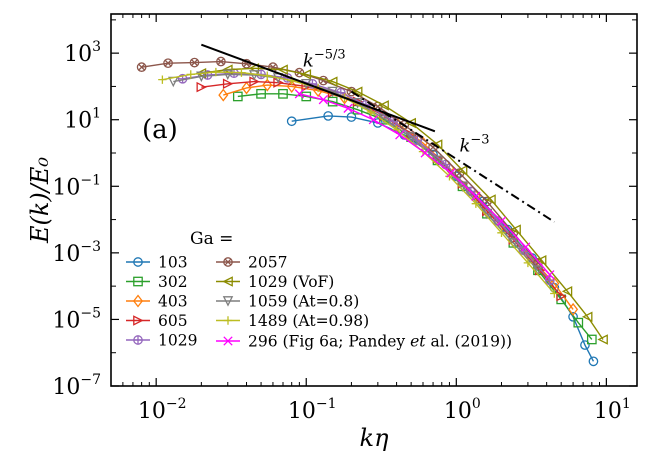 This screenshot has height=470, width=664. I want to click on x-tick-label: 10⁰, so click(462, 410).